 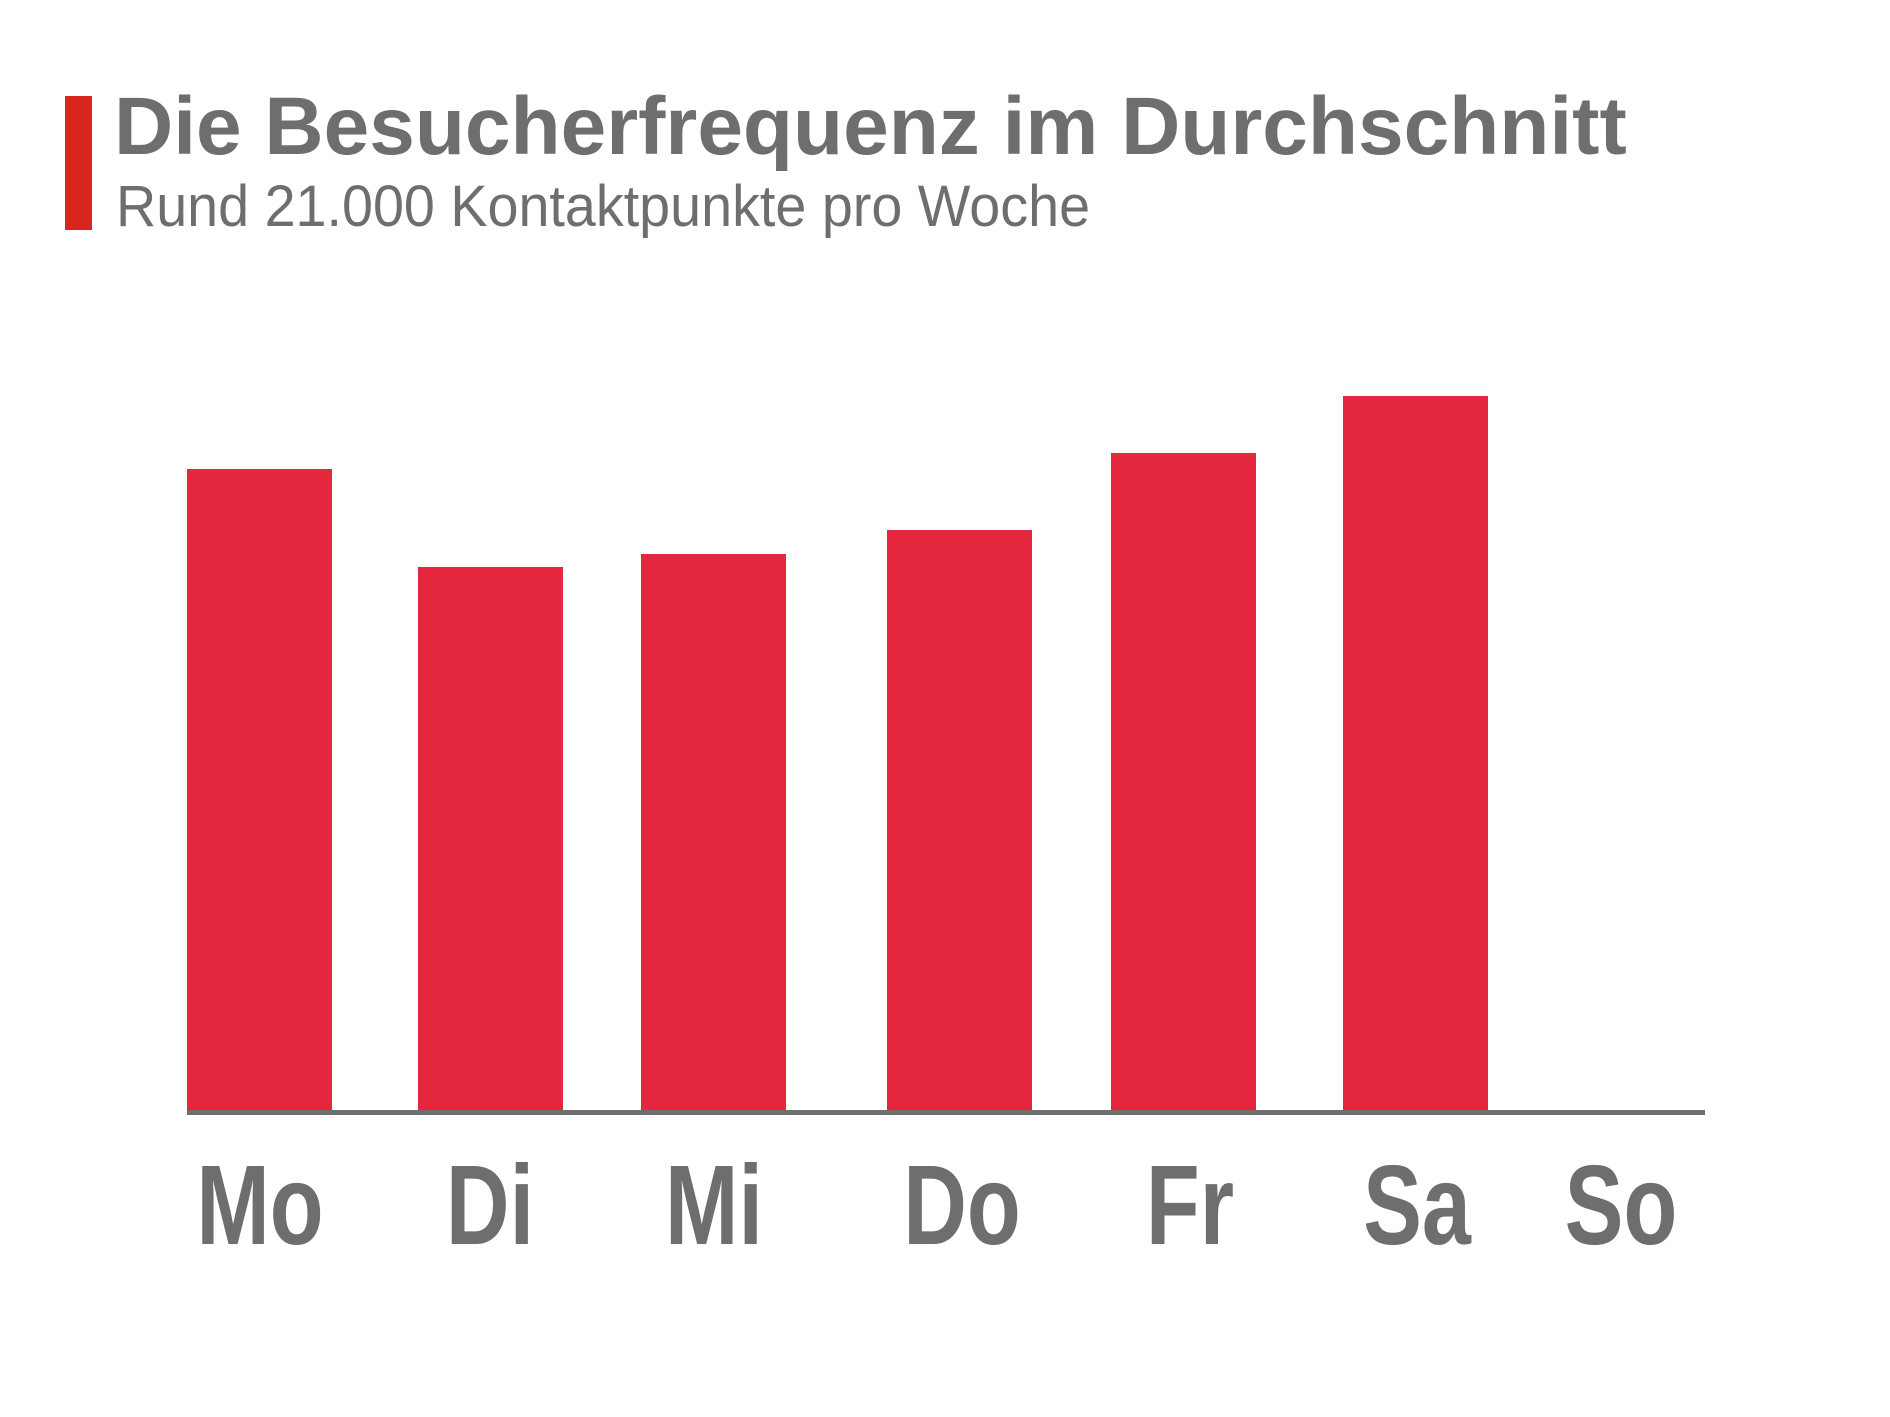 What do you see at coordinates (1417, 1205) in the screenshot?
I see `x-tick-label-sa: Sa` at bounding box center [1417, 1205].